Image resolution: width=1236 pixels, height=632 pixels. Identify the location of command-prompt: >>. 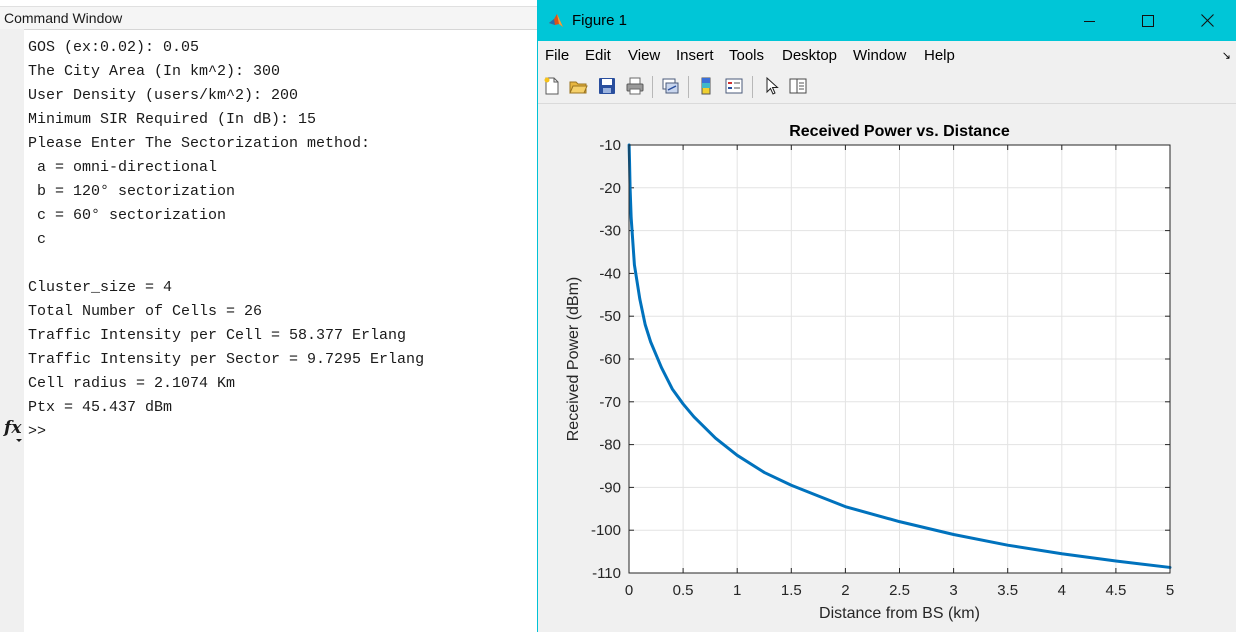
(37, 431).